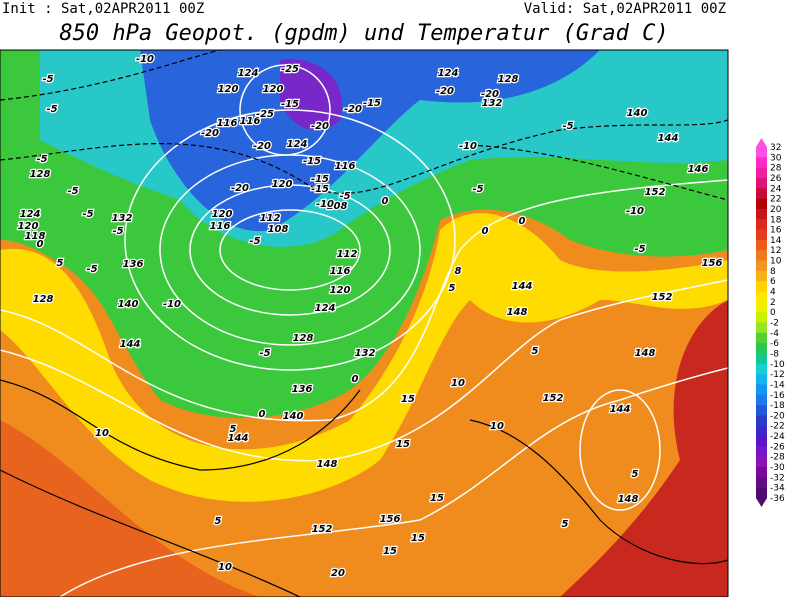 This screenshot has height=597, width=790. Describe the element at coordinates (777, 375) in the screenshot. I see `colorbar-label: -12` at that location.